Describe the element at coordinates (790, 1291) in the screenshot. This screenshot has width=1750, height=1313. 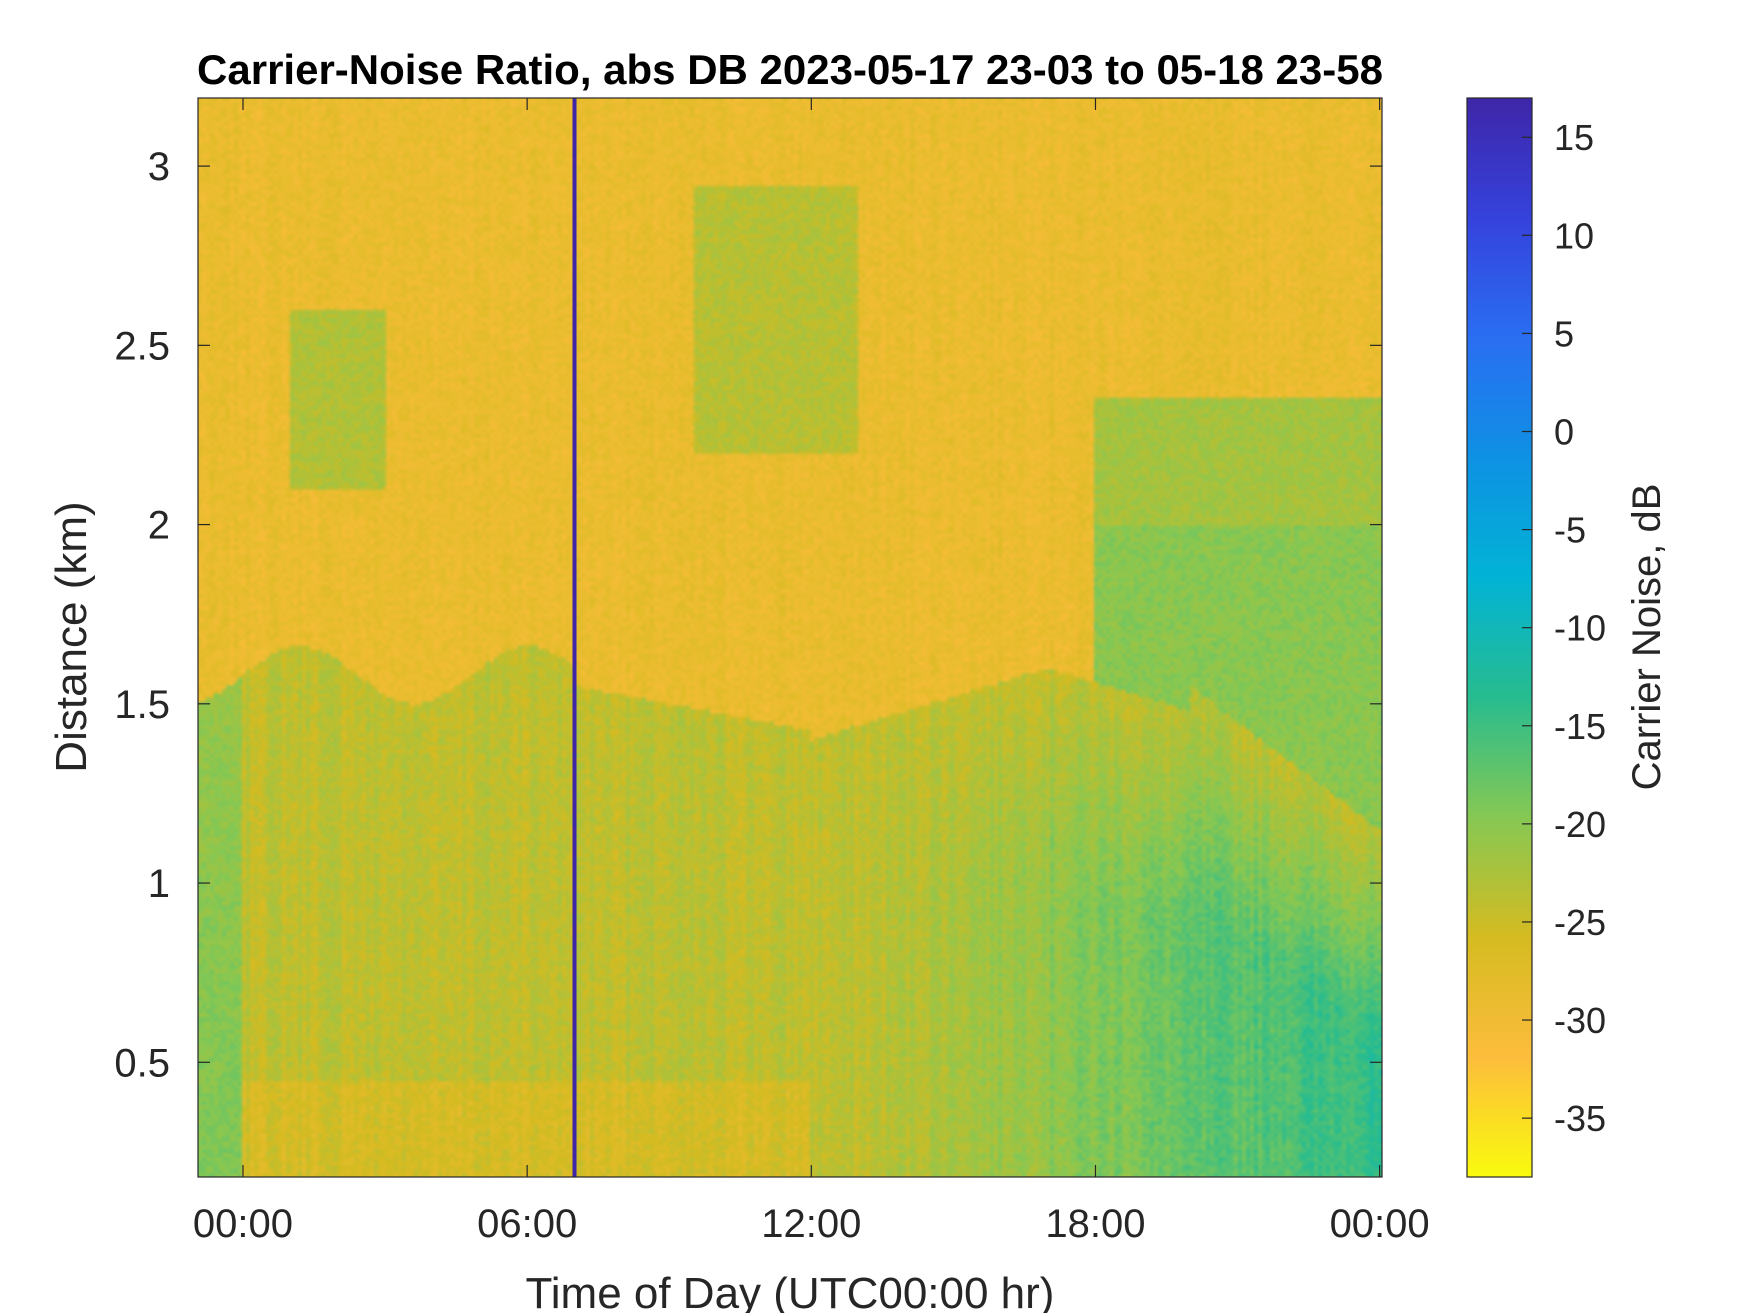
I see `x-axis-label: Time of Day (UTC00:00 hr)` at that location.